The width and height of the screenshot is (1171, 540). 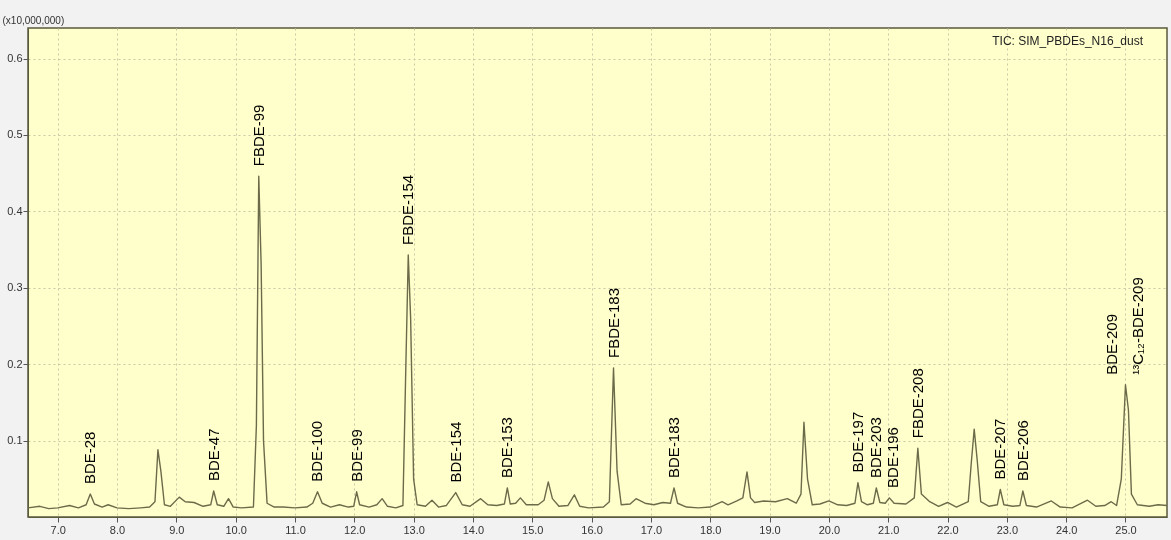 What do you see at coordinates (356, 455) in the screenshot?
I see `annotation: BDE-99` at bounding box center [356, 455].